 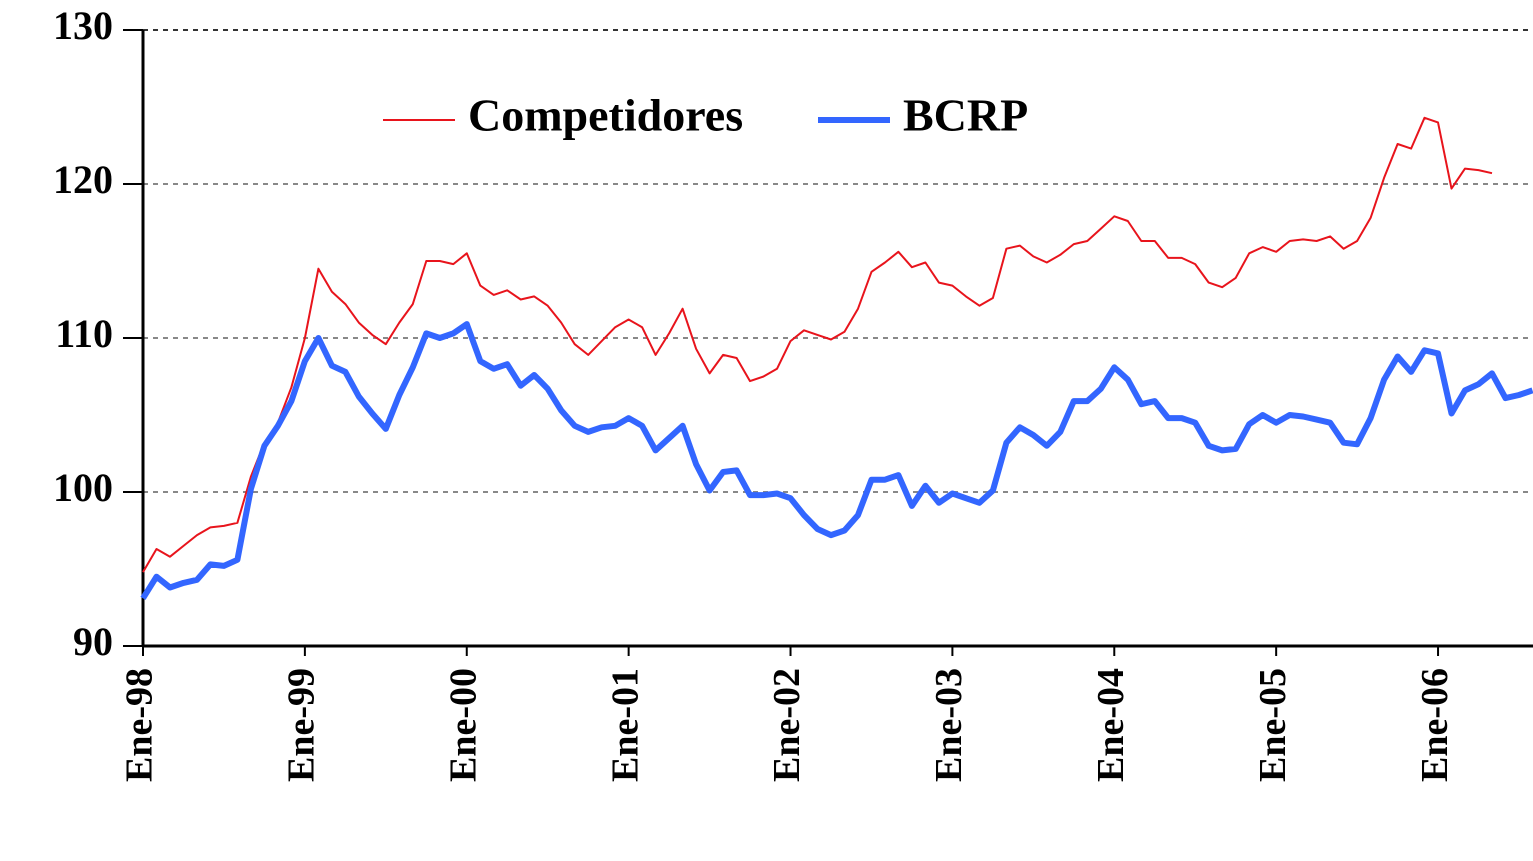 I want to click on y-tick-label: 130, so click(x=83, y=25).